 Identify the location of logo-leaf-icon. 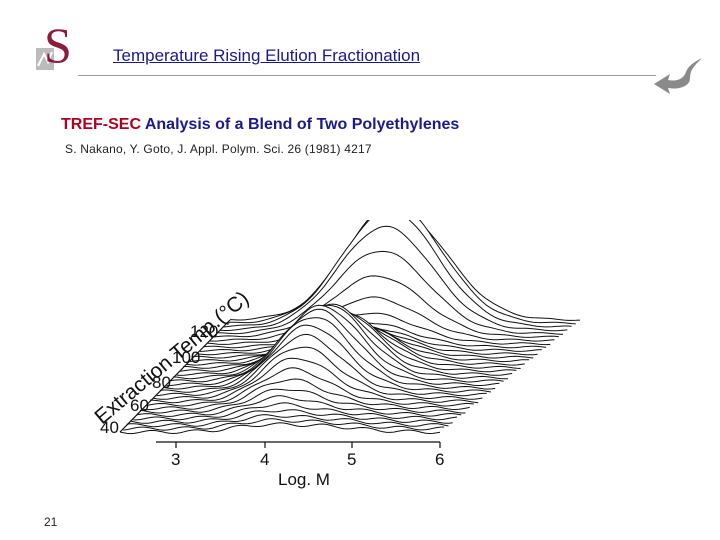
(45, 59).